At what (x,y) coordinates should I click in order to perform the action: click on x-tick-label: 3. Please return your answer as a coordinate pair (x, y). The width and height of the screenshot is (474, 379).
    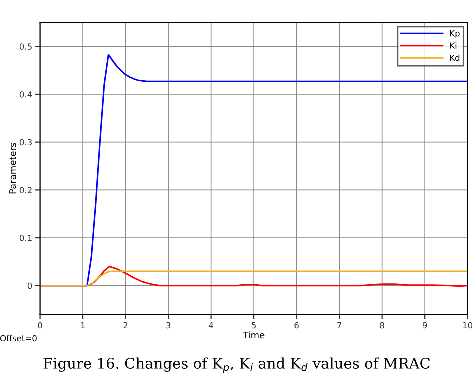
    Looking at the image, I should click on (168, 325).